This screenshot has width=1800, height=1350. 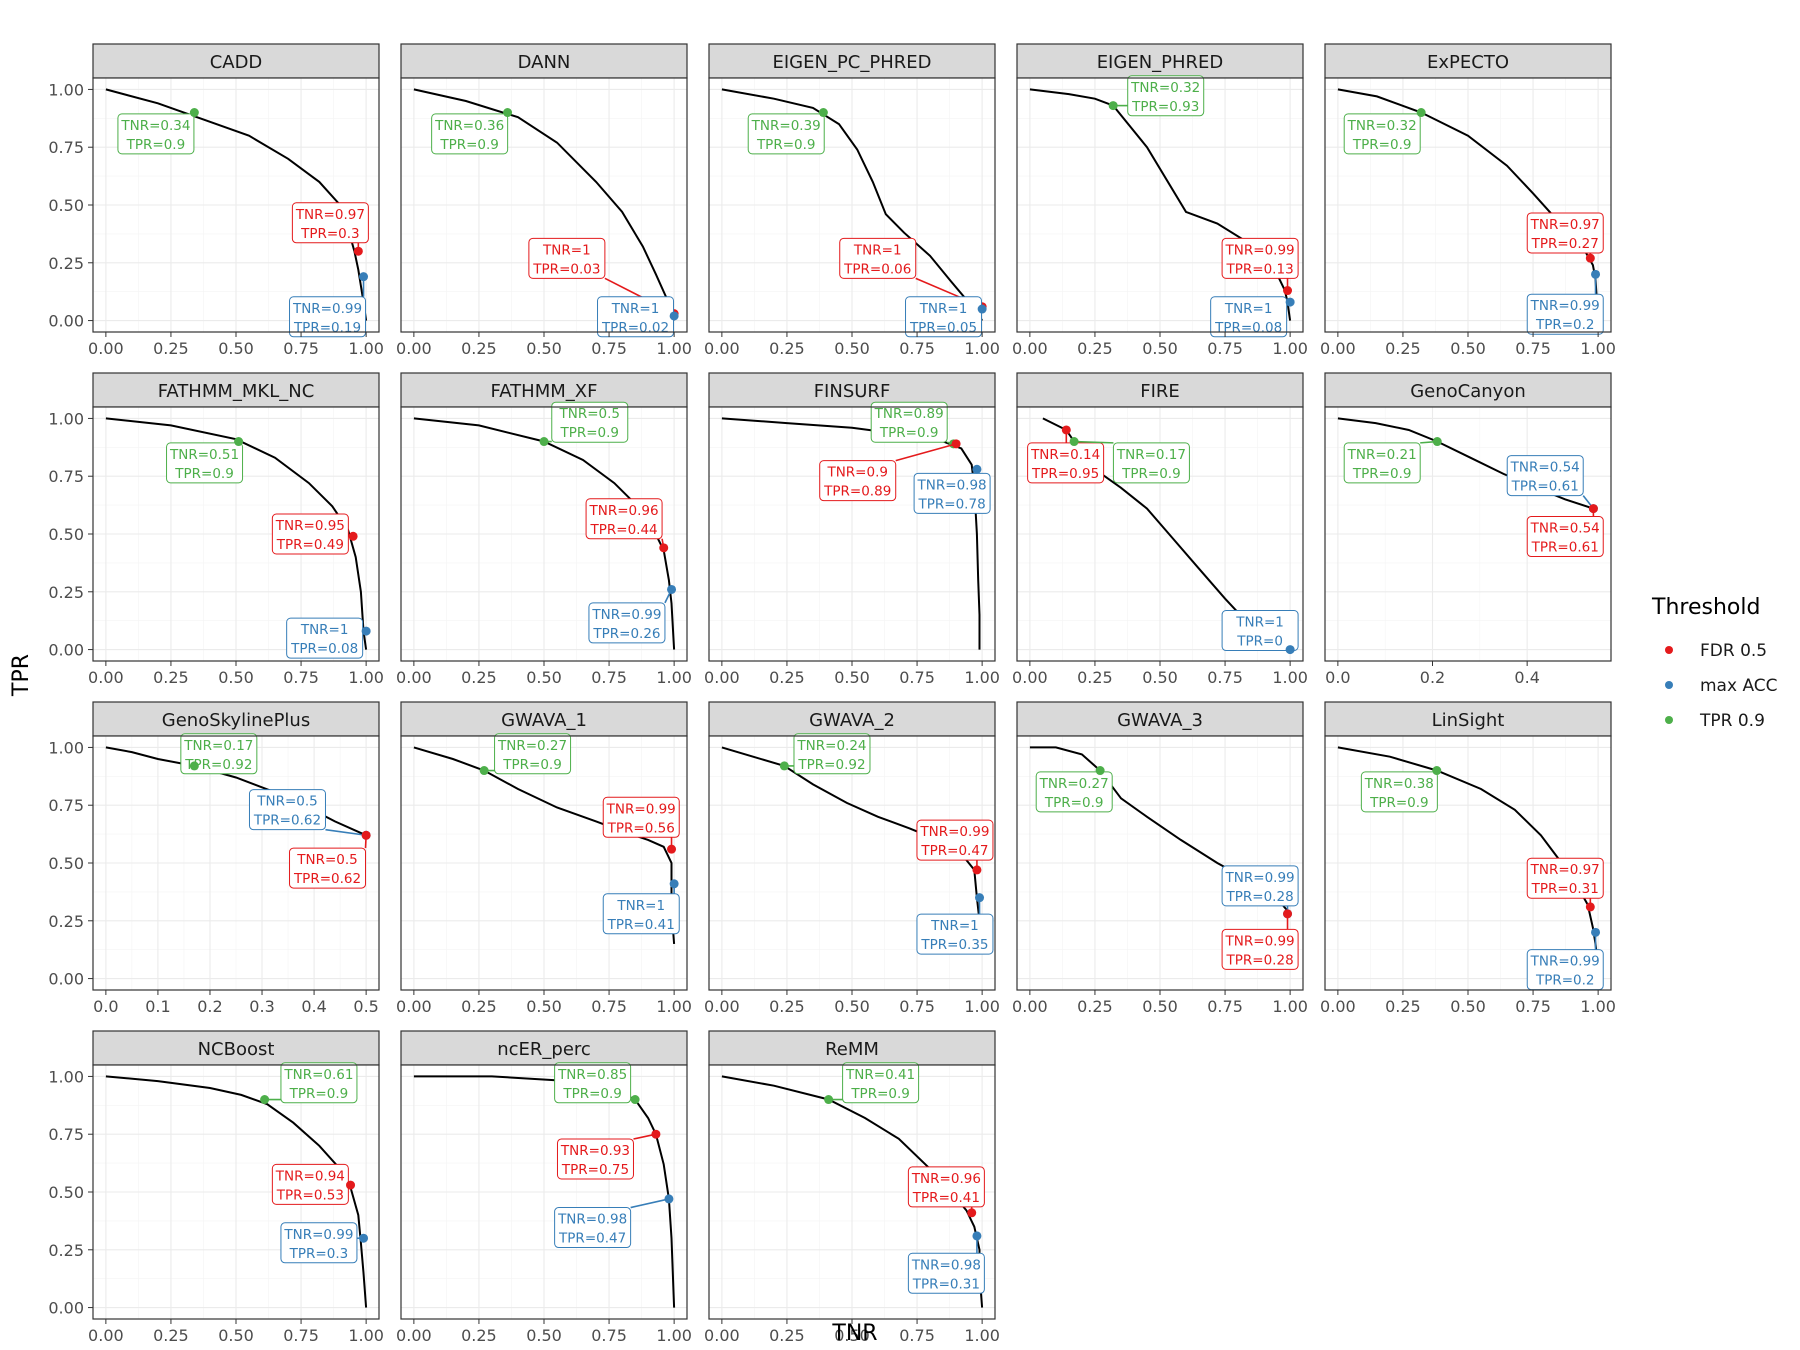 I want to click on label-tnr: TNR=0.38, so click(x=1399, y=784).